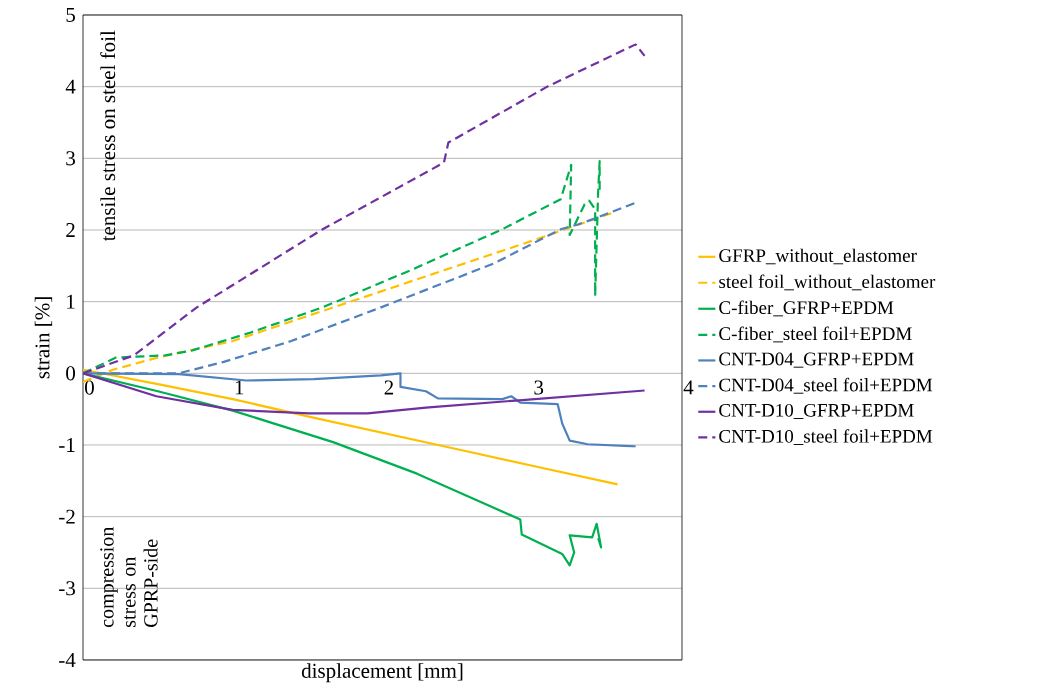  I want to click on legend-label: steel foil_without_elastomer, so click(827, 282).